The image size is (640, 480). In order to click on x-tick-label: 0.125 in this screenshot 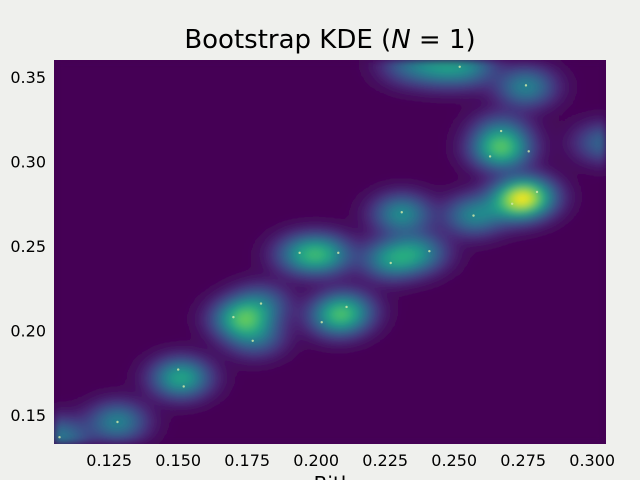, I will do `click(109, 460)`.